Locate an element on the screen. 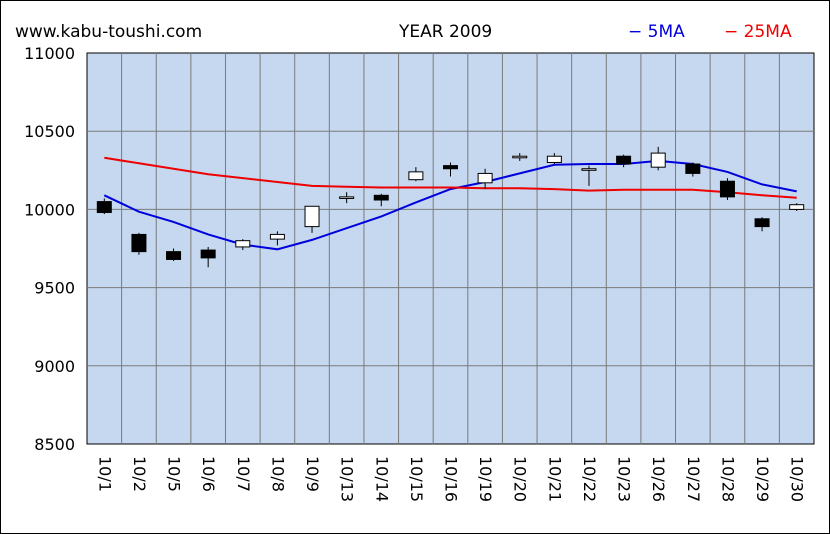 This screenshot has width=830, height=534. moving-averages is located at coordinates (450, 203).